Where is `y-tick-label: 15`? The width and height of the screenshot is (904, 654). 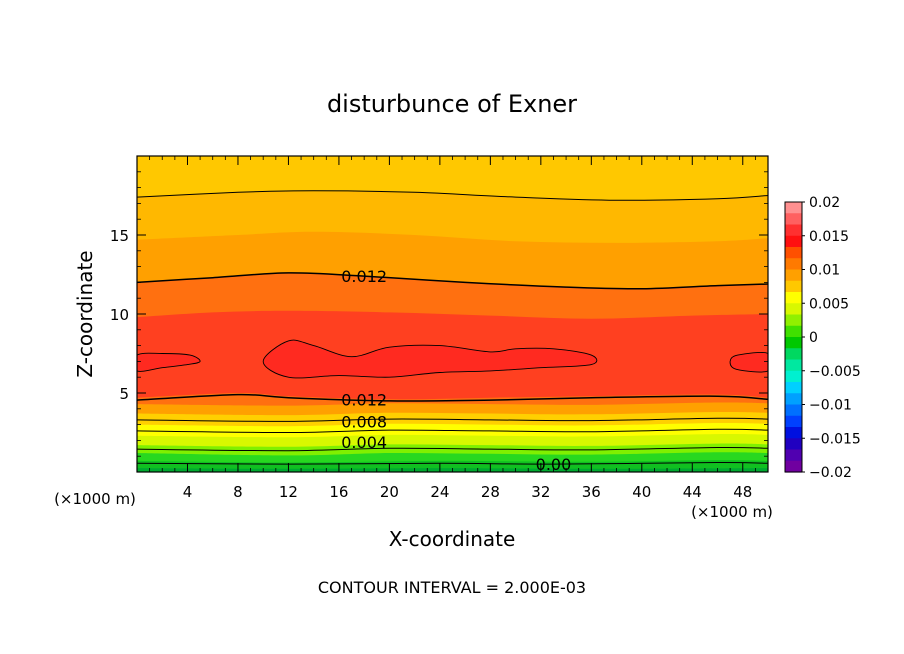
y-tick-label: 15 is located at coordinates (119, 236).